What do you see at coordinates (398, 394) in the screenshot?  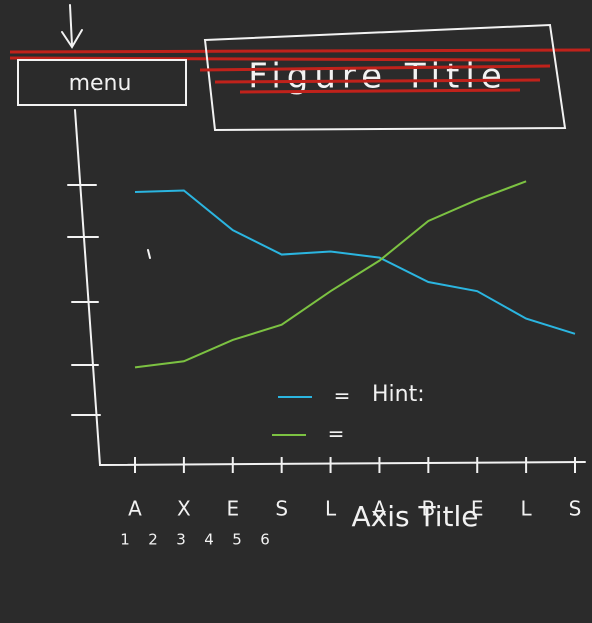 I see `legend-label: Hint:` at bounding box center [398, 394].